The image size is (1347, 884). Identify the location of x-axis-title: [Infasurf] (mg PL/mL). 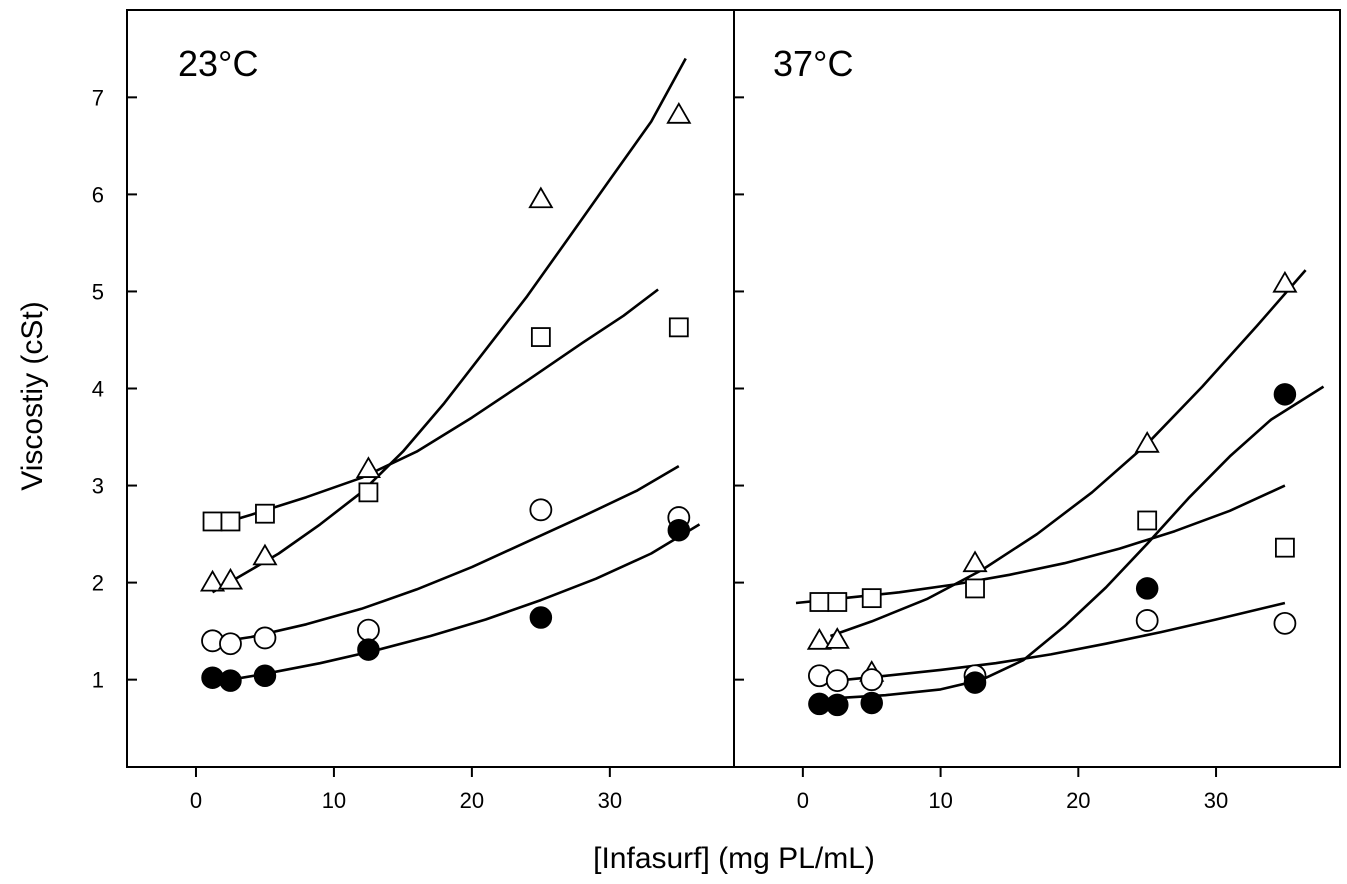
(734, 858).